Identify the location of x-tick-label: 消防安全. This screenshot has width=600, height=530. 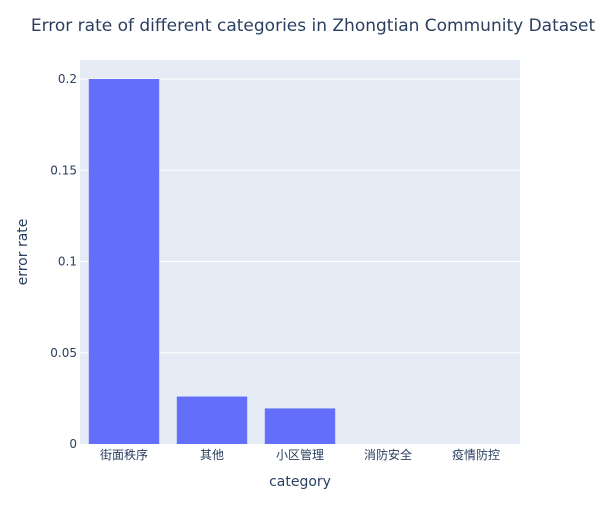
(388, 454).